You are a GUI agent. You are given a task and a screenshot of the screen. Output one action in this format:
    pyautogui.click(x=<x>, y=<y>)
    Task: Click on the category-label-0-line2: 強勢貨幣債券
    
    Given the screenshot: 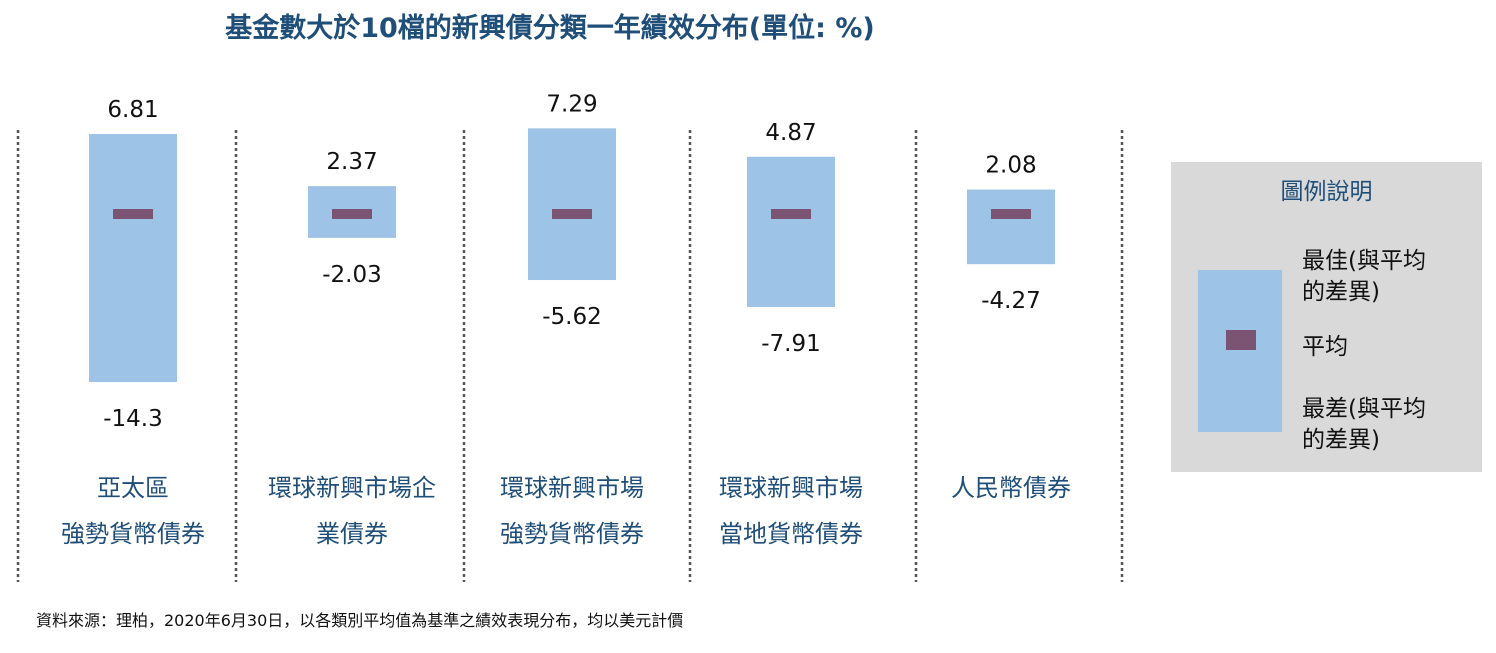 What is the action you would take?
    pyautogui.click(x=133, y=534)
    